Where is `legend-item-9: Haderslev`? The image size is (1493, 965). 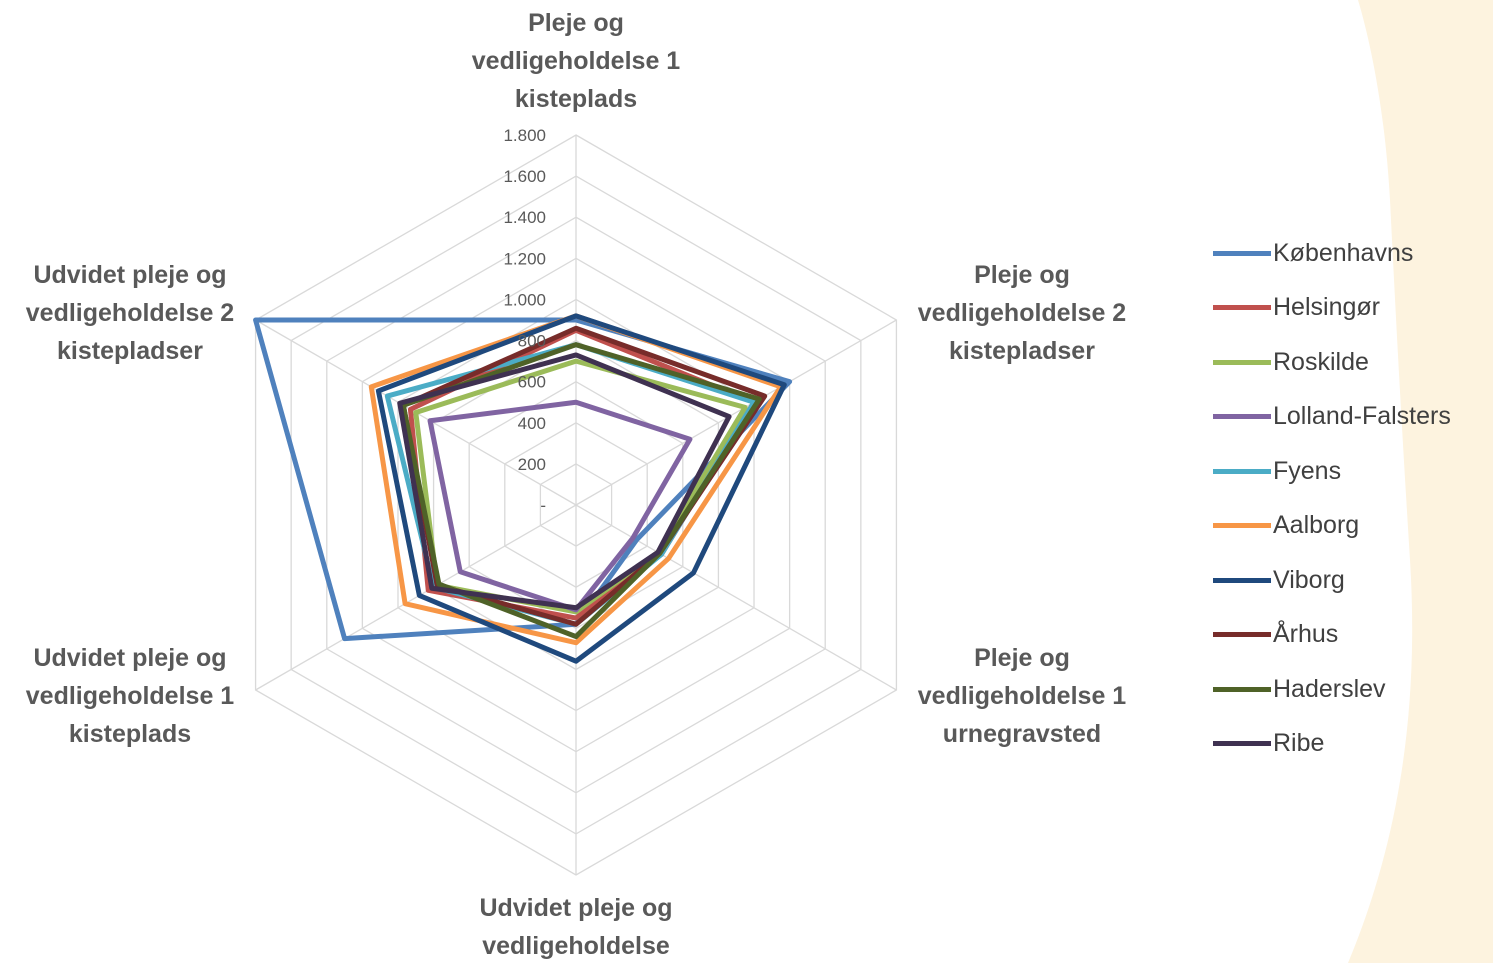
legend-item-9: Haderslev is located at coordinates (1353, 689).